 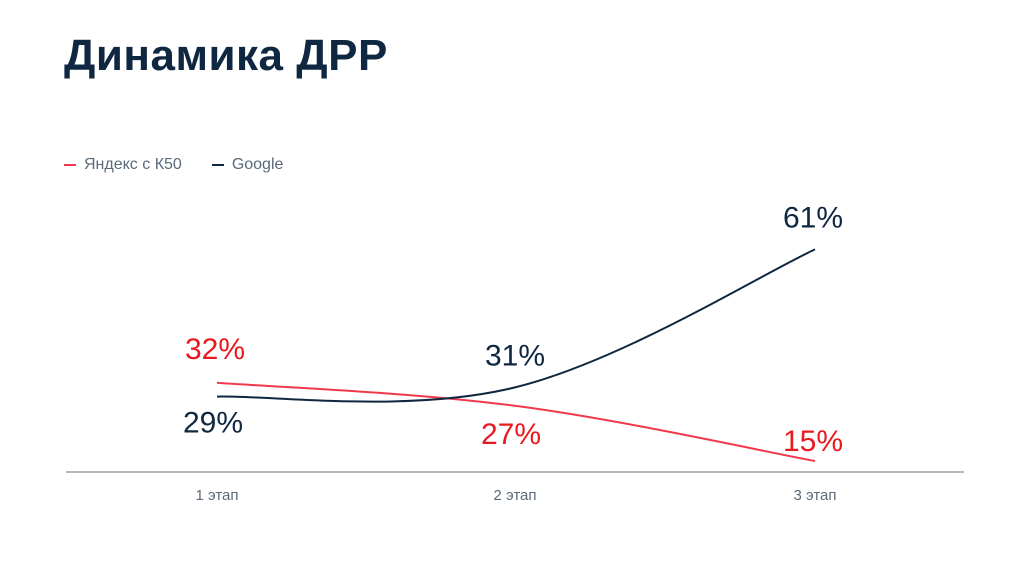 I want to click on x-tick-label: 3 этап, so click(x=814, y=495).